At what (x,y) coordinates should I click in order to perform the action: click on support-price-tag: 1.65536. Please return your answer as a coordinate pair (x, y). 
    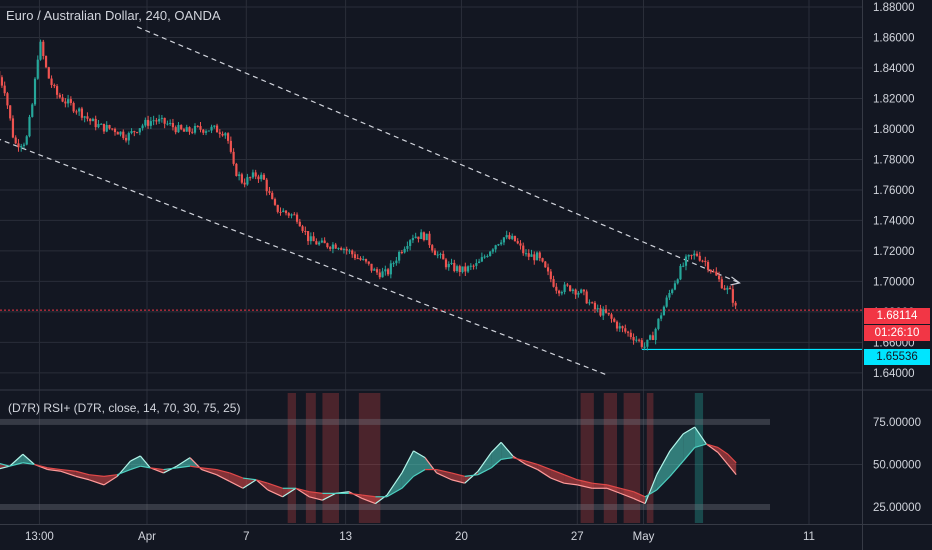
    Looking at the image, I should click on (897, 357).